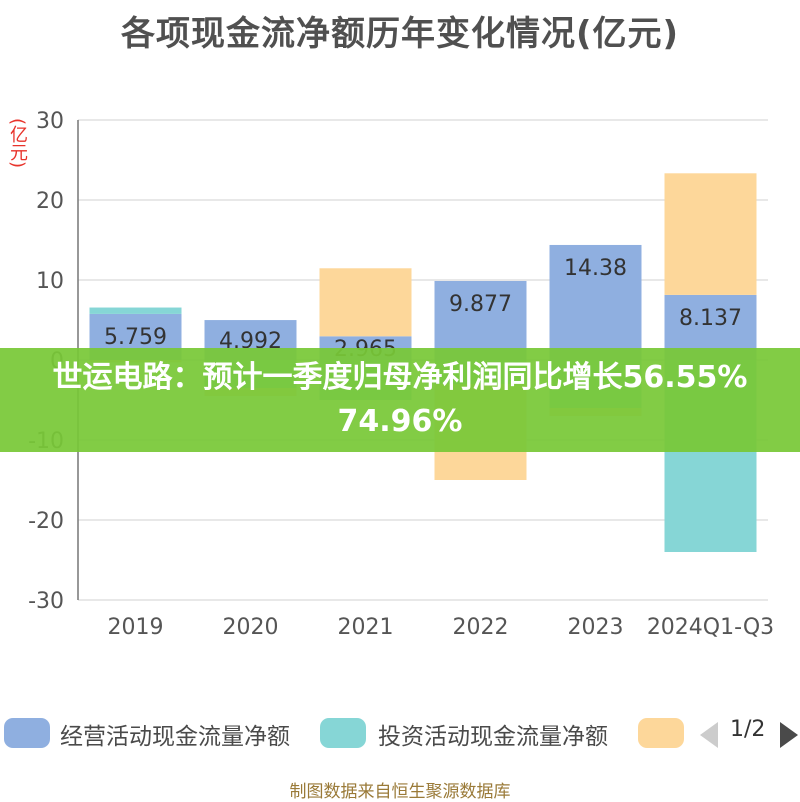 The width and height of the screenshot is (800, 802). Describe the element at coordinates (480, 304) in the screenshot. I see `data-label: 9.877` at that location.